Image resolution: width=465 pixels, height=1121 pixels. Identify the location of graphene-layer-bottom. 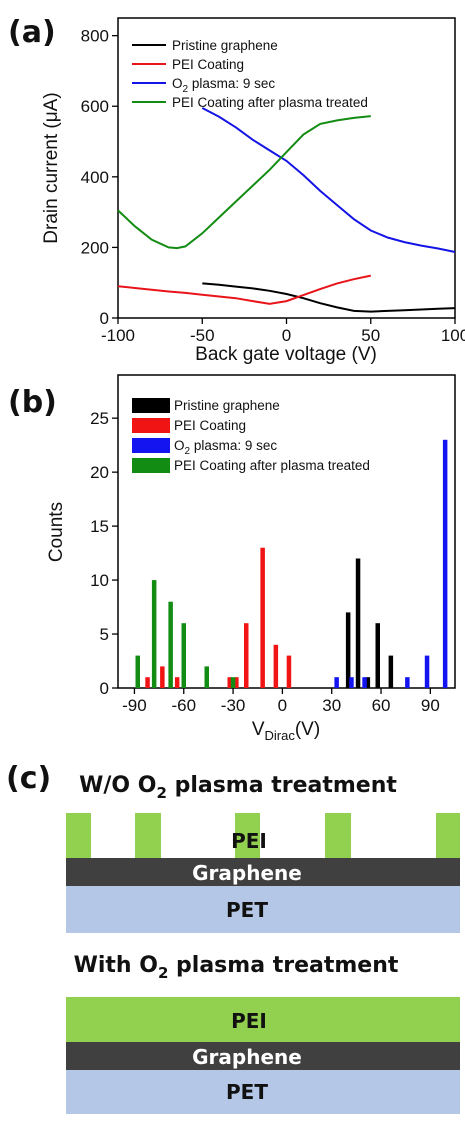
(263, 1056).